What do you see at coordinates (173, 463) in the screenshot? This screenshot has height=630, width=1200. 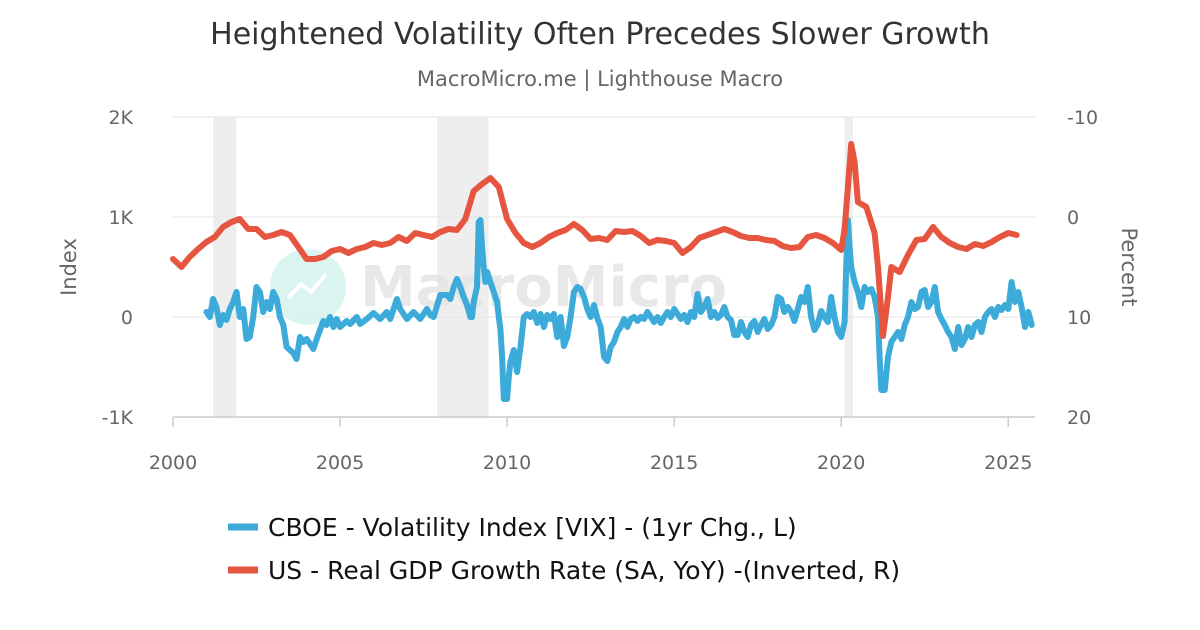 I see `x-tick-label: 2000` at bounding box center [173, 463].